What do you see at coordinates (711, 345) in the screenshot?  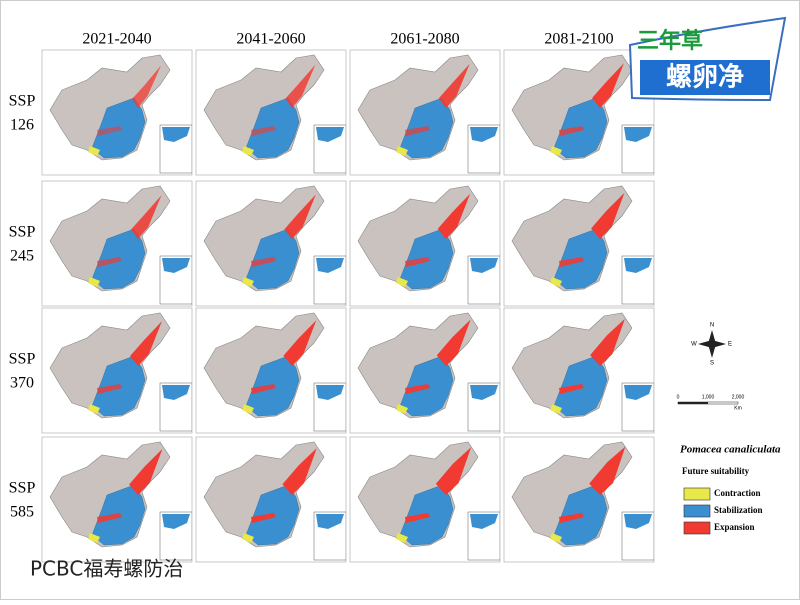 I see `compass: N S E W` at bounding box center [711, 345].